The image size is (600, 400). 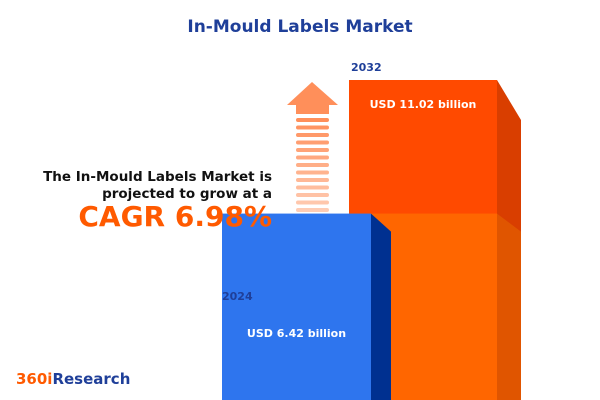 I want to click on bar-2024-side, so click(x=381, y=306).